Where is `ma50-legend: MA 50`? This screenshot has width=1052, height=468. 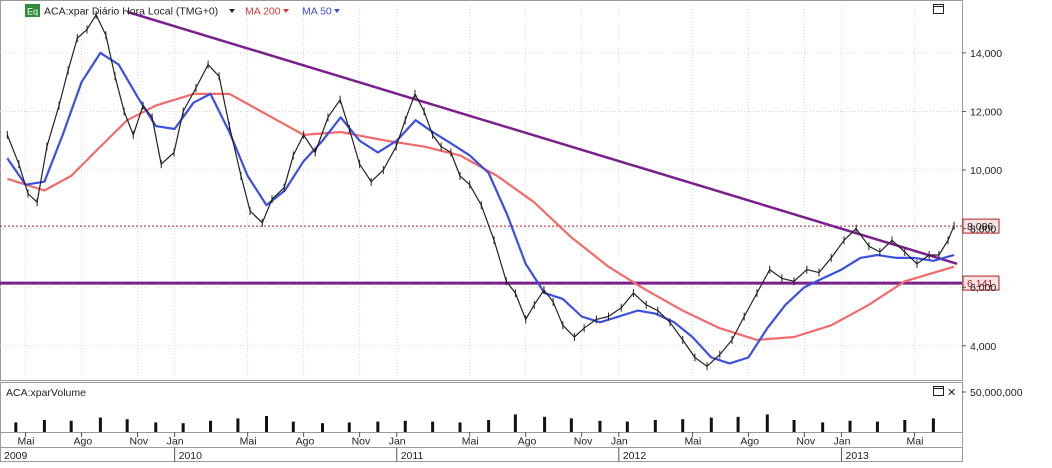
ma50-legend: MA 50 is located at coordinates (317, 12).